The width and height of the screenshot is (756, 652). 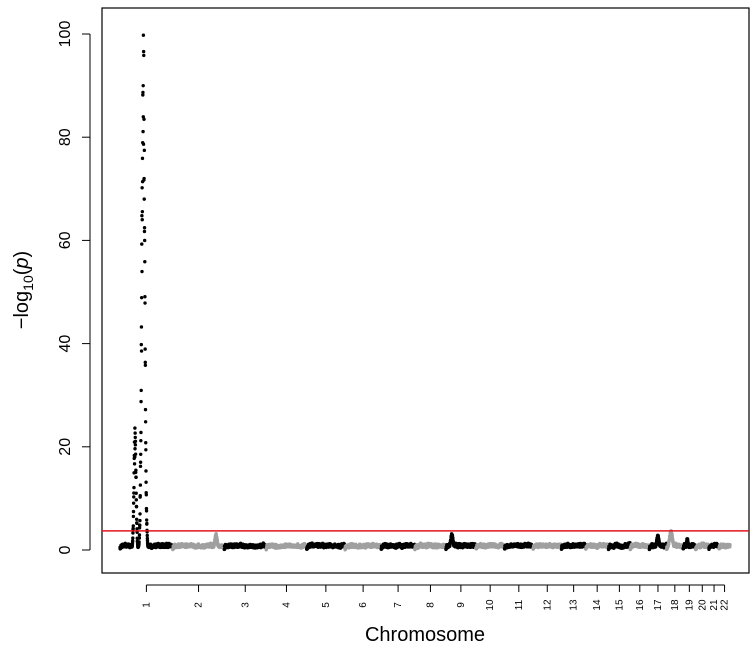 What do you see at coordinates (436, 597) in the screenshot?
I see `x-axis: 1 2 3 4 5 6 7 8 9 10 11 12 13 14 15 16 17 18 19 20 21 22` at bounding box center [436, 597].